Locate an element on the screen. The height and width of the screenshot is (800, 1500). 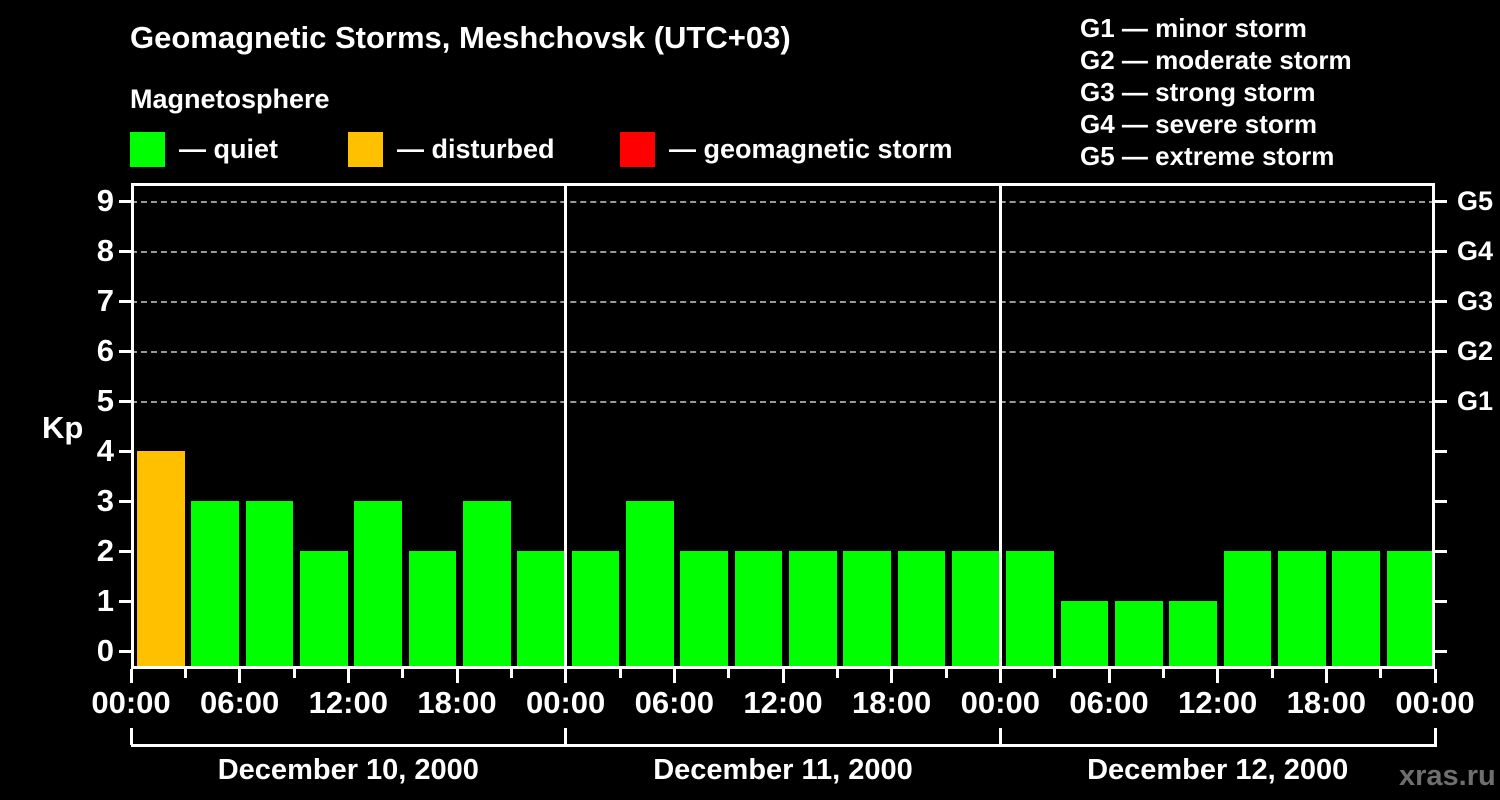
legend-item-quiet: — quiet is located at coordinates (204, 149).